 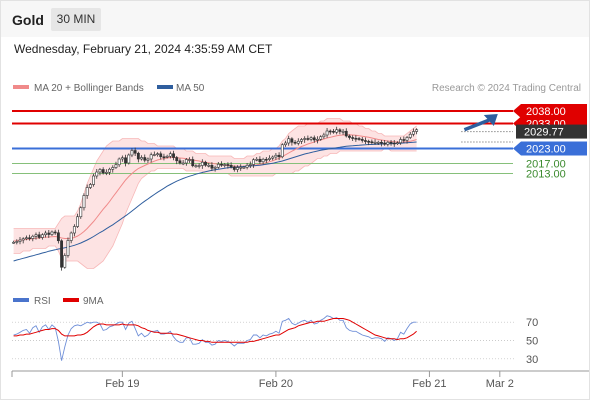 I want to click on legend-label-ma50: MA 50, so click(x=190, y=88).